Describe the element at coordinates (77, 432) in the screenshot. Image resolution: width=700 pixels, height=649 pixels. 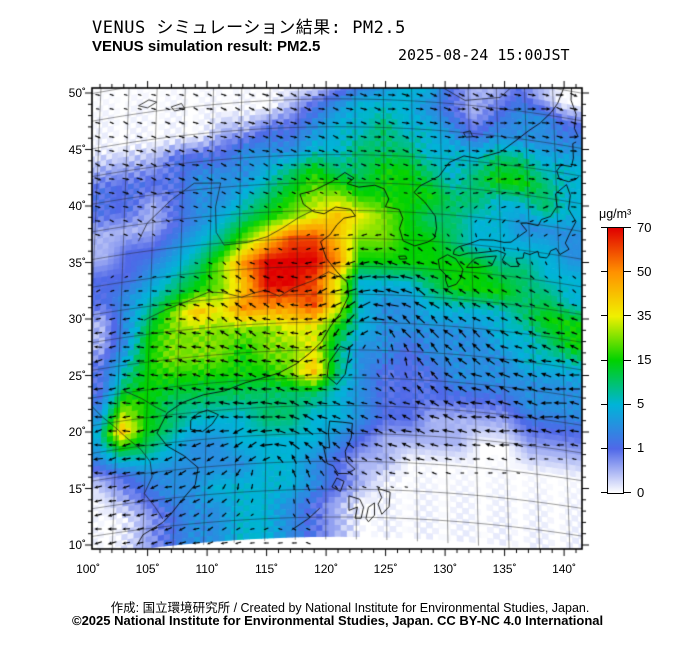
I see `lat-tick-label: 20˚` at that location.